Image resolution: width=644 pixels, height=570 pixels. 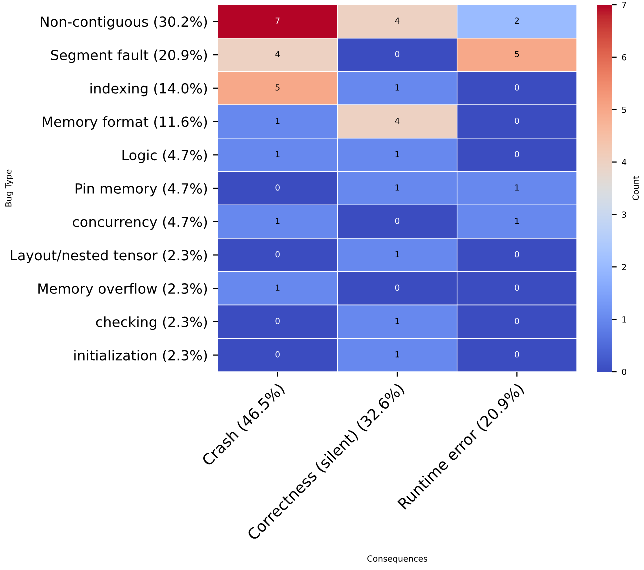 What do you see at coordinates (149, 90) in the screenshot?
I see `y-tick-label: indexing (14.0%)` at bounding box center [149, 90].